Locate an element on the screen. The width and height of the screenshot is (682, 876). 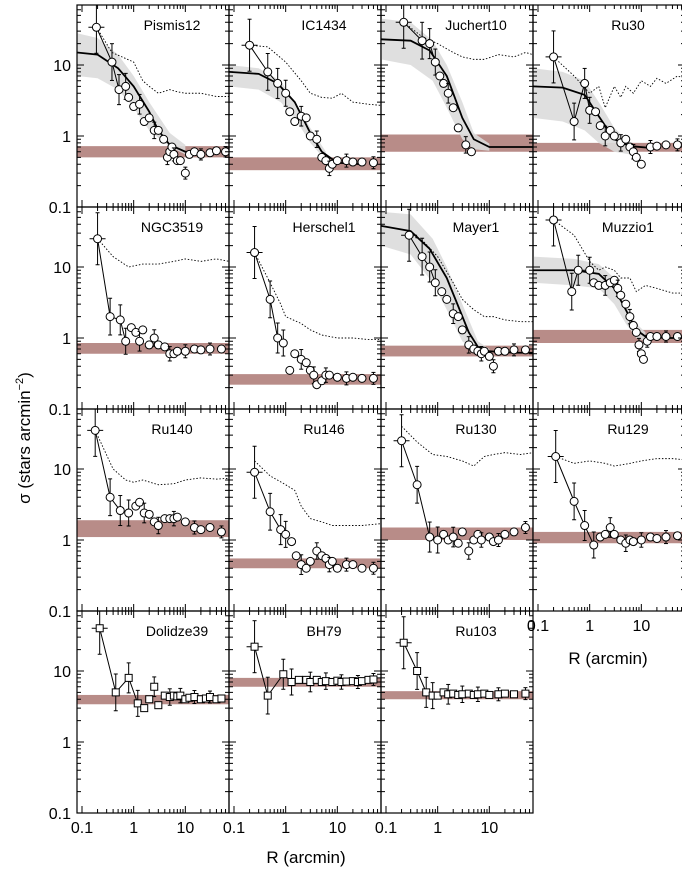
panel-title-ru140: Ru140 is located at coordinates (171, 429).